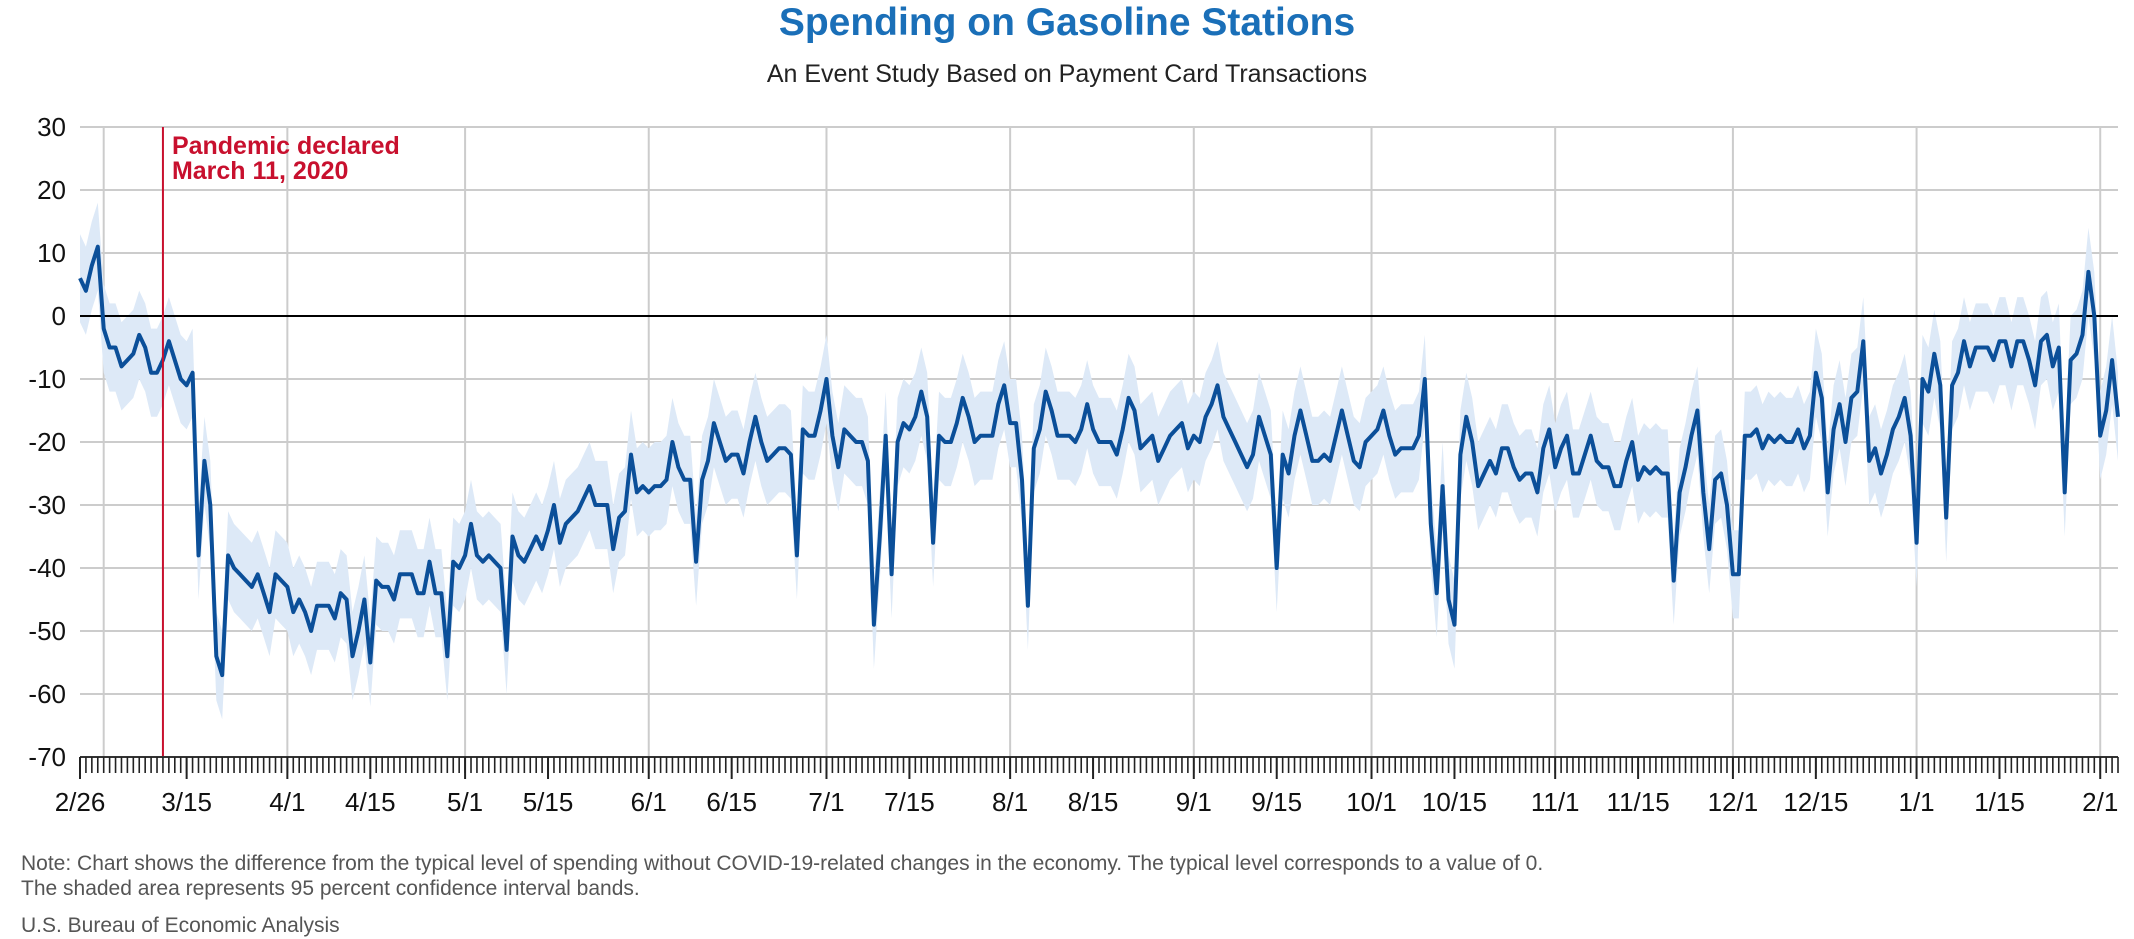 This screenshot has width=2134, height=939. What do you see at coordinates (51, 127) in the screenshot?
I see `y-tick-label: 30` at bounding box center [51, 127].